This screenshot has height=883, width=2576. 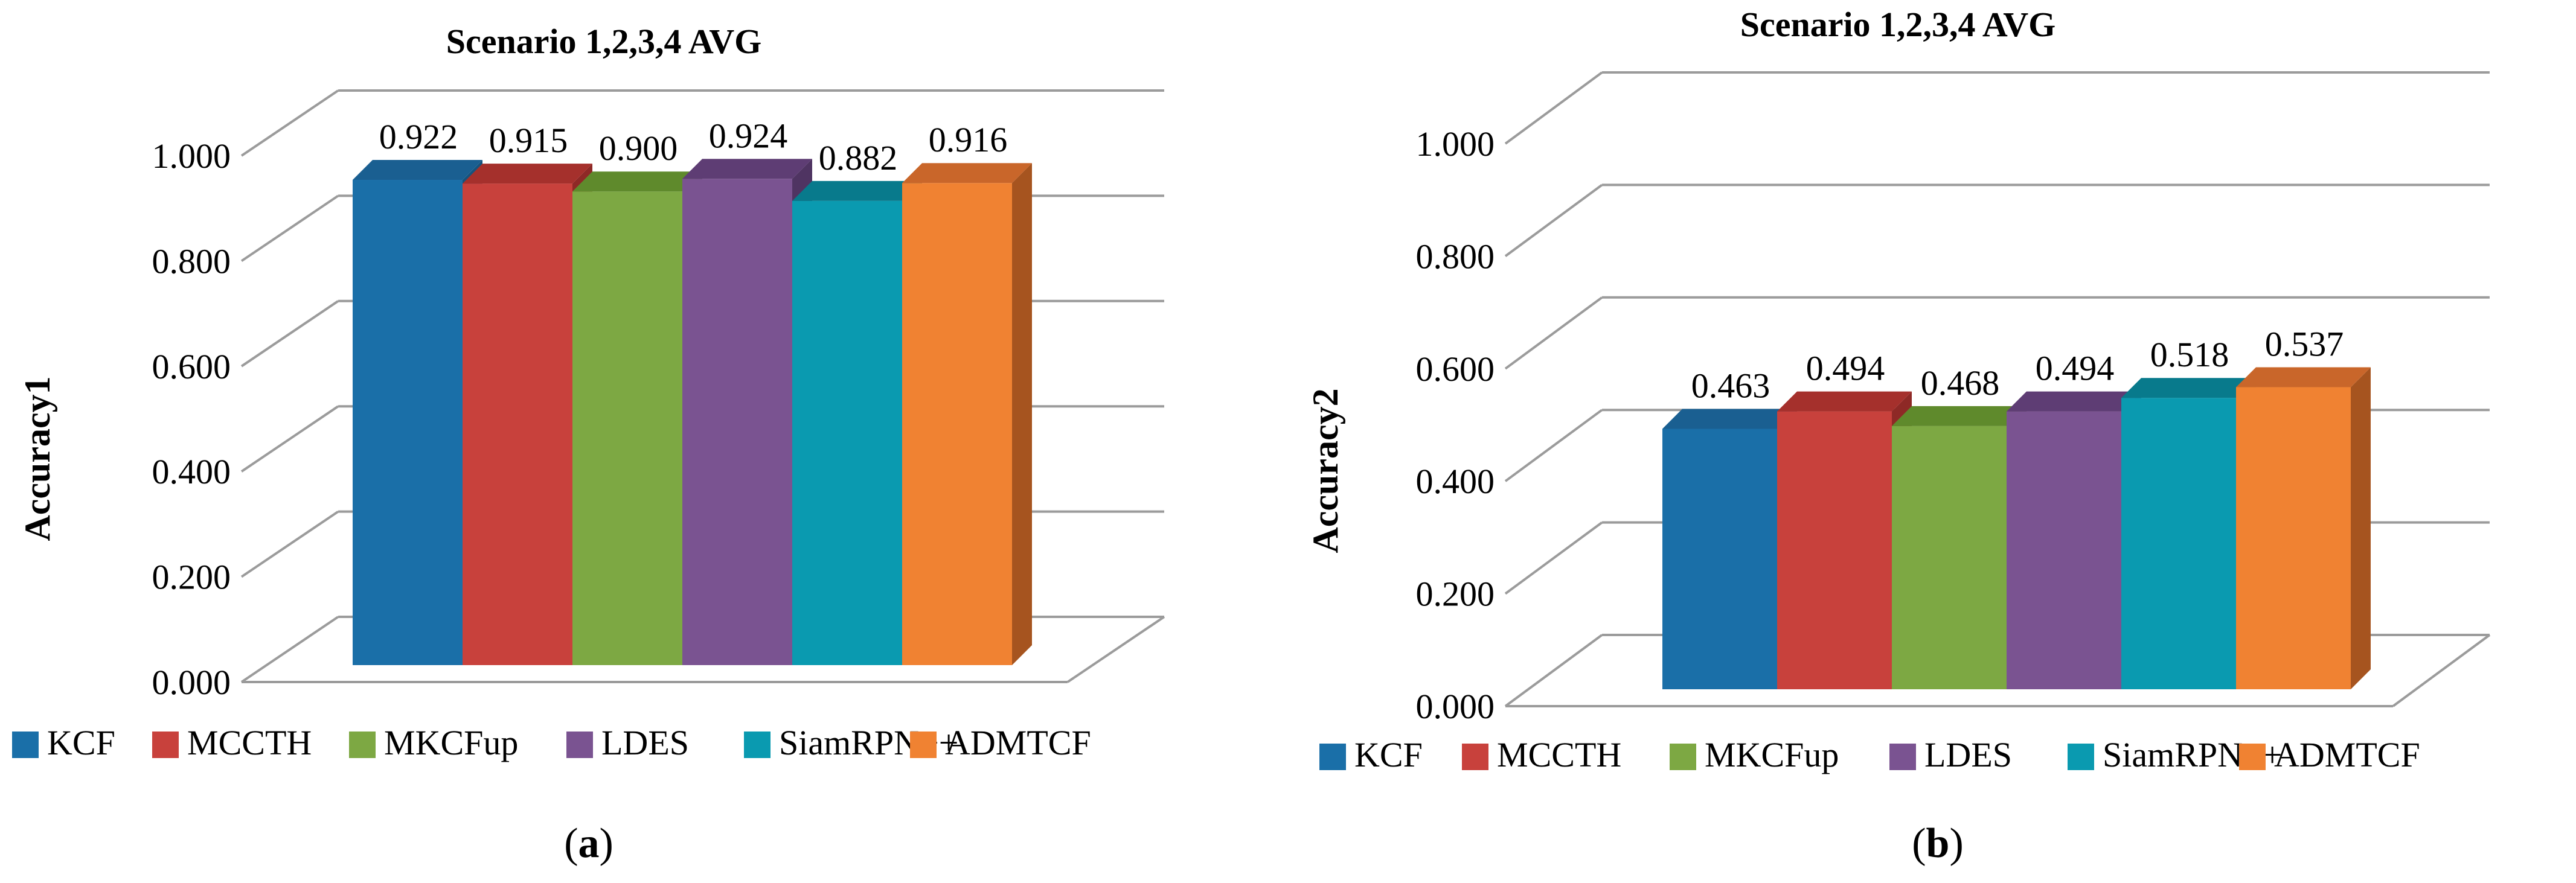 What do you see at coordinates (2304, 344) in the screenshot?
I see `data-label: 0.537` at bounding box center [2304, 344].